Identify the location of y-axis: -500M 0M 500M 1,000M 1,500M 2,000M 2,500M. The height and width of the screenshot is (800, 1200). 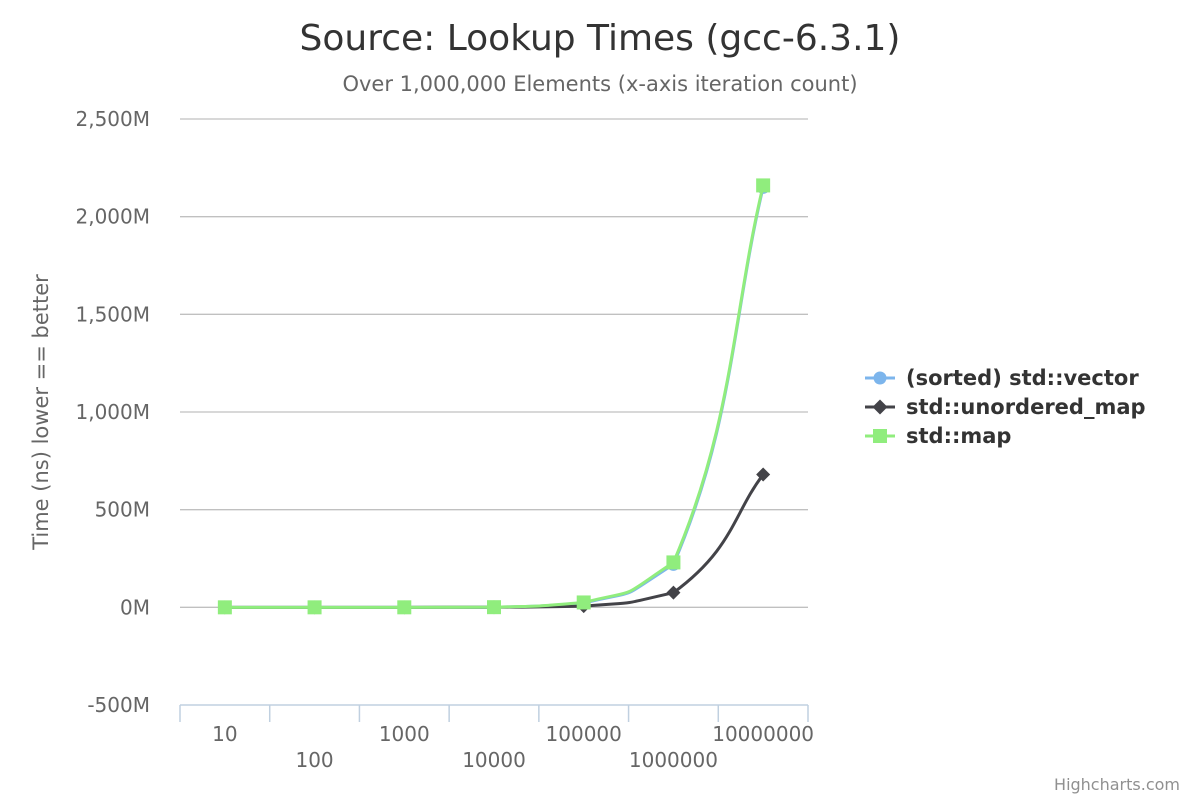
(112, 412).